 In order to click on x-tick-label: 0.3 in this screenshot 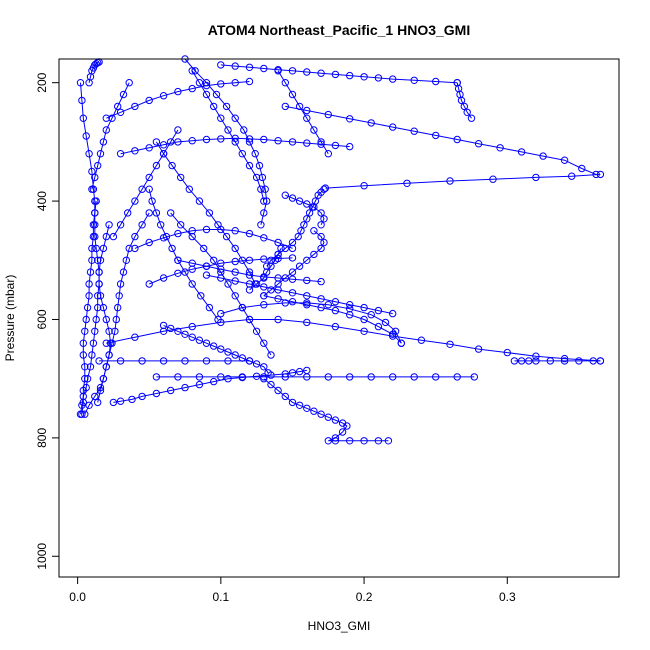, I will do `click(507, 597)`.